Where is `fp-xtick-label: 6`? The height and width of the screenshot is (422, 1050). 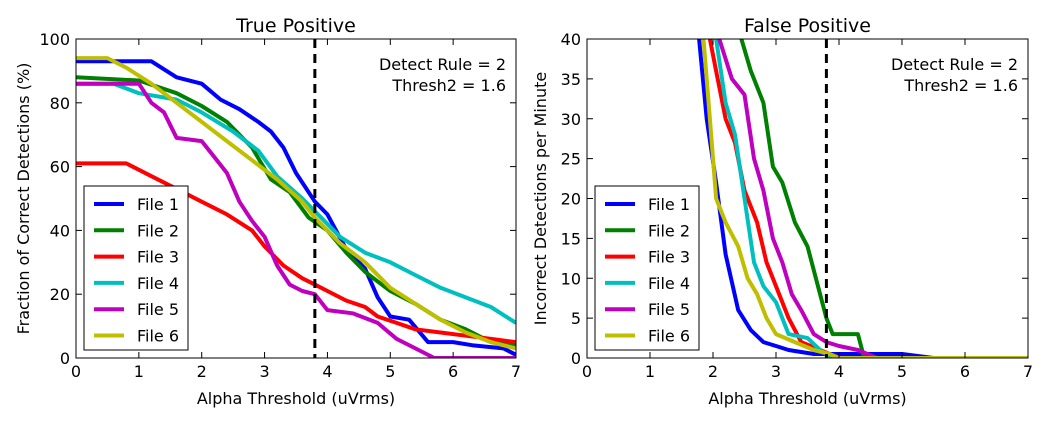 fp-xtick-label: 6 is located at coordinates (965, 371).